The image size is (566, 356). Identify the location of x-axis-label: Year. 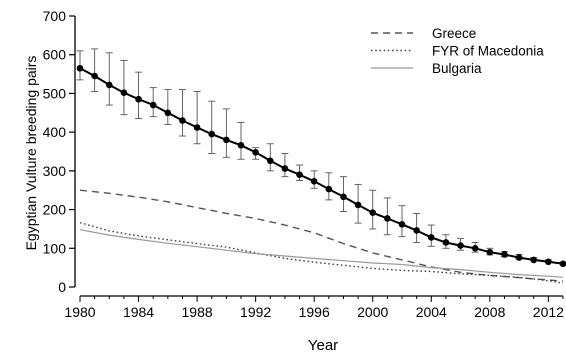
(323, 345).